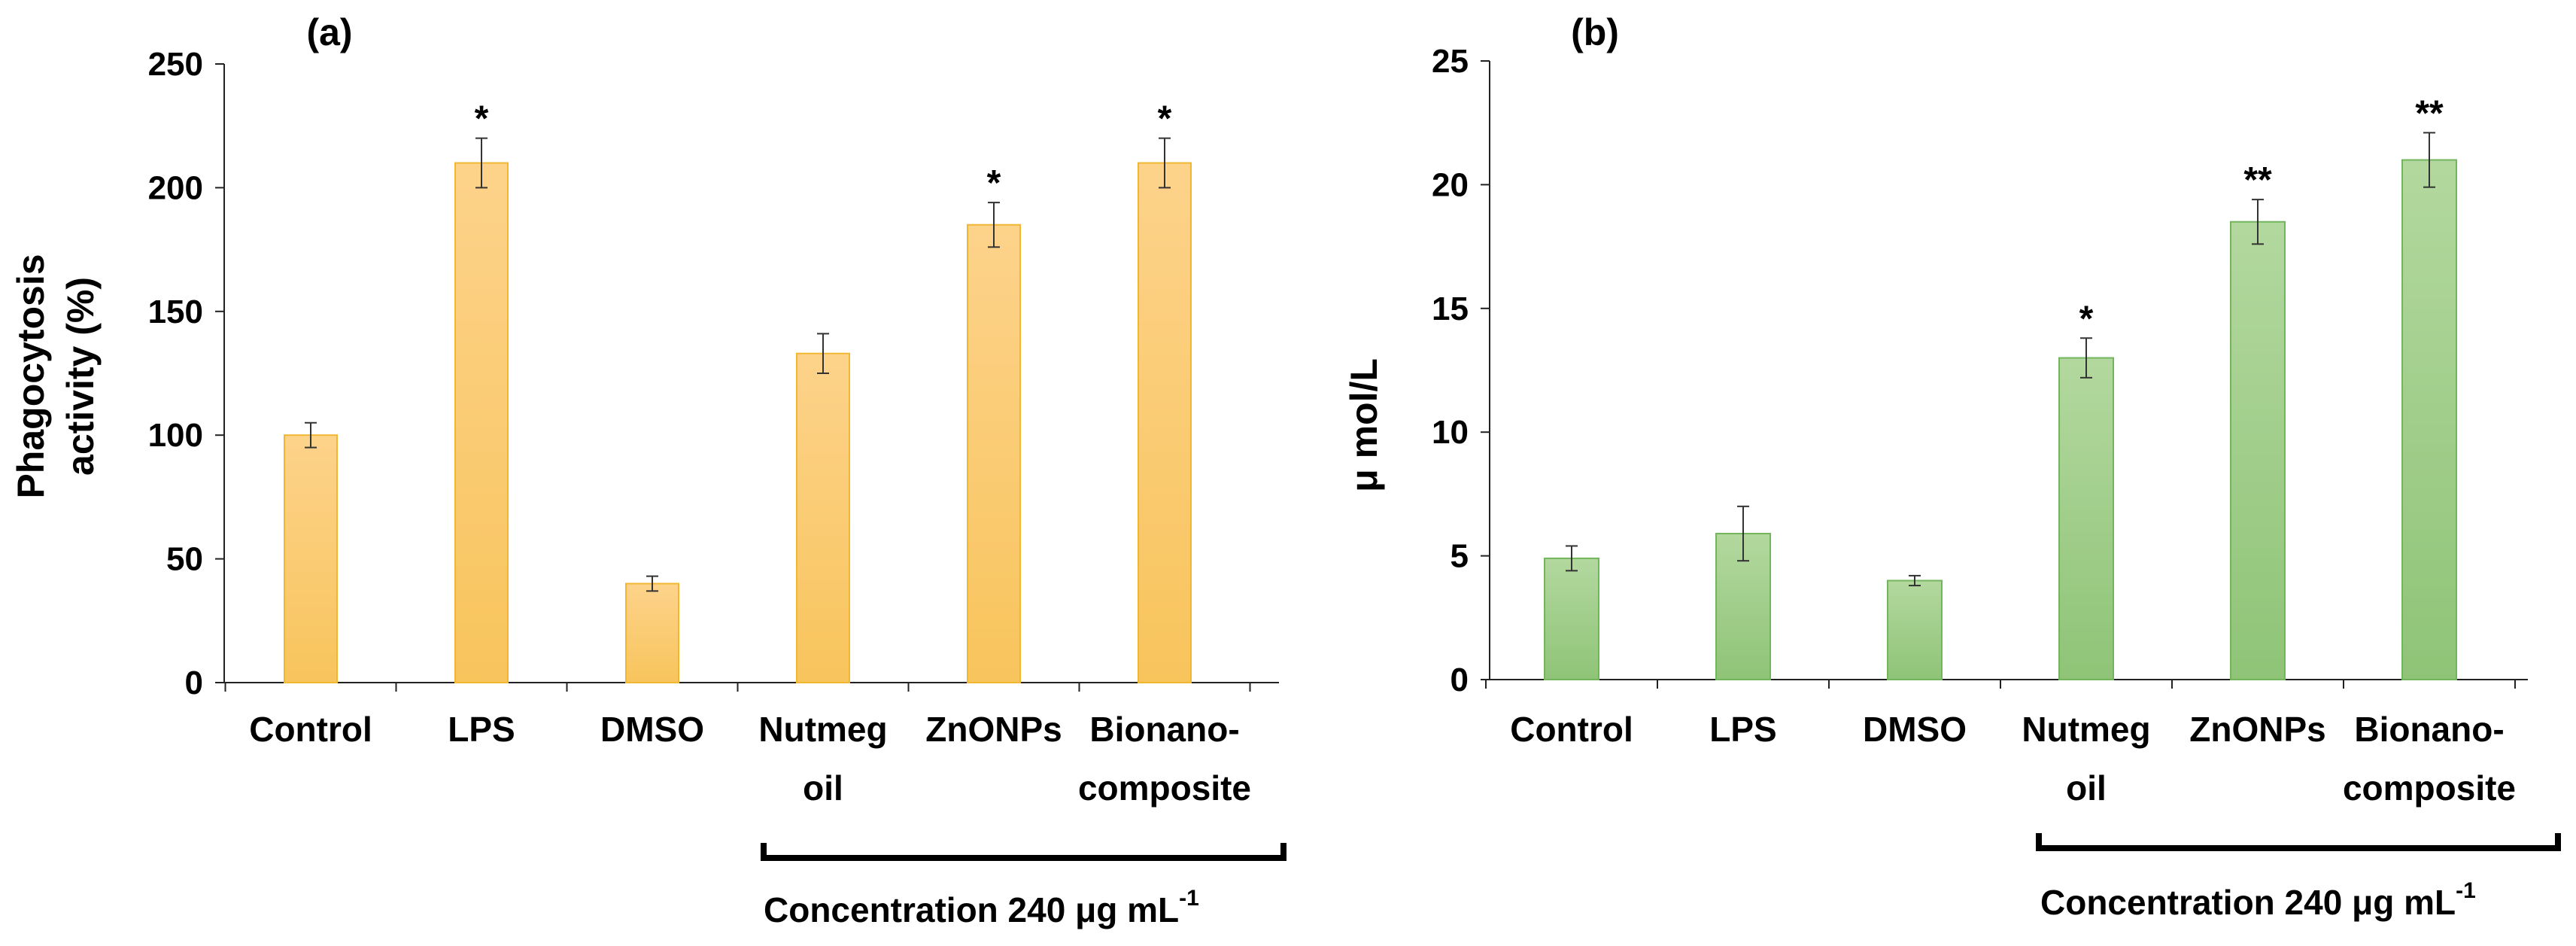 This screenshot has height=946, width=2576. Describe the element at coordinates (176, 435) in the screenshot. I see `y-tick-label: 100` at that location.